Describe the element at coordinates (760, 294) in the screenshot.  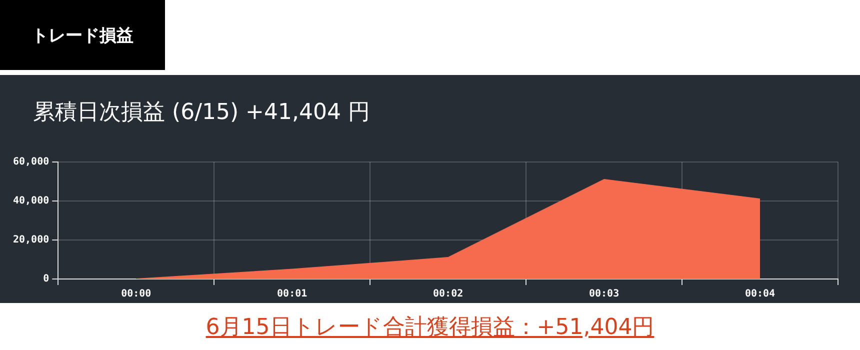
I see `x-tick-label: 00:04` at that location.